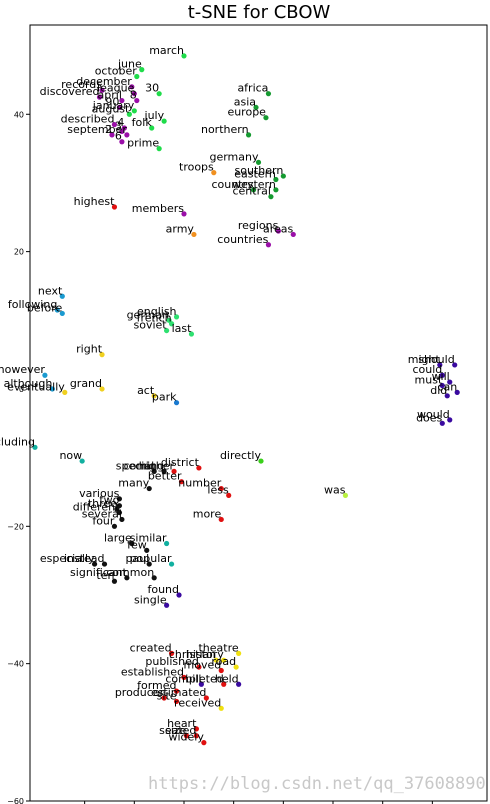 Image resolution: width=490 pixels, height=804 pixels. I want to click on point-size, so click(186, 736).